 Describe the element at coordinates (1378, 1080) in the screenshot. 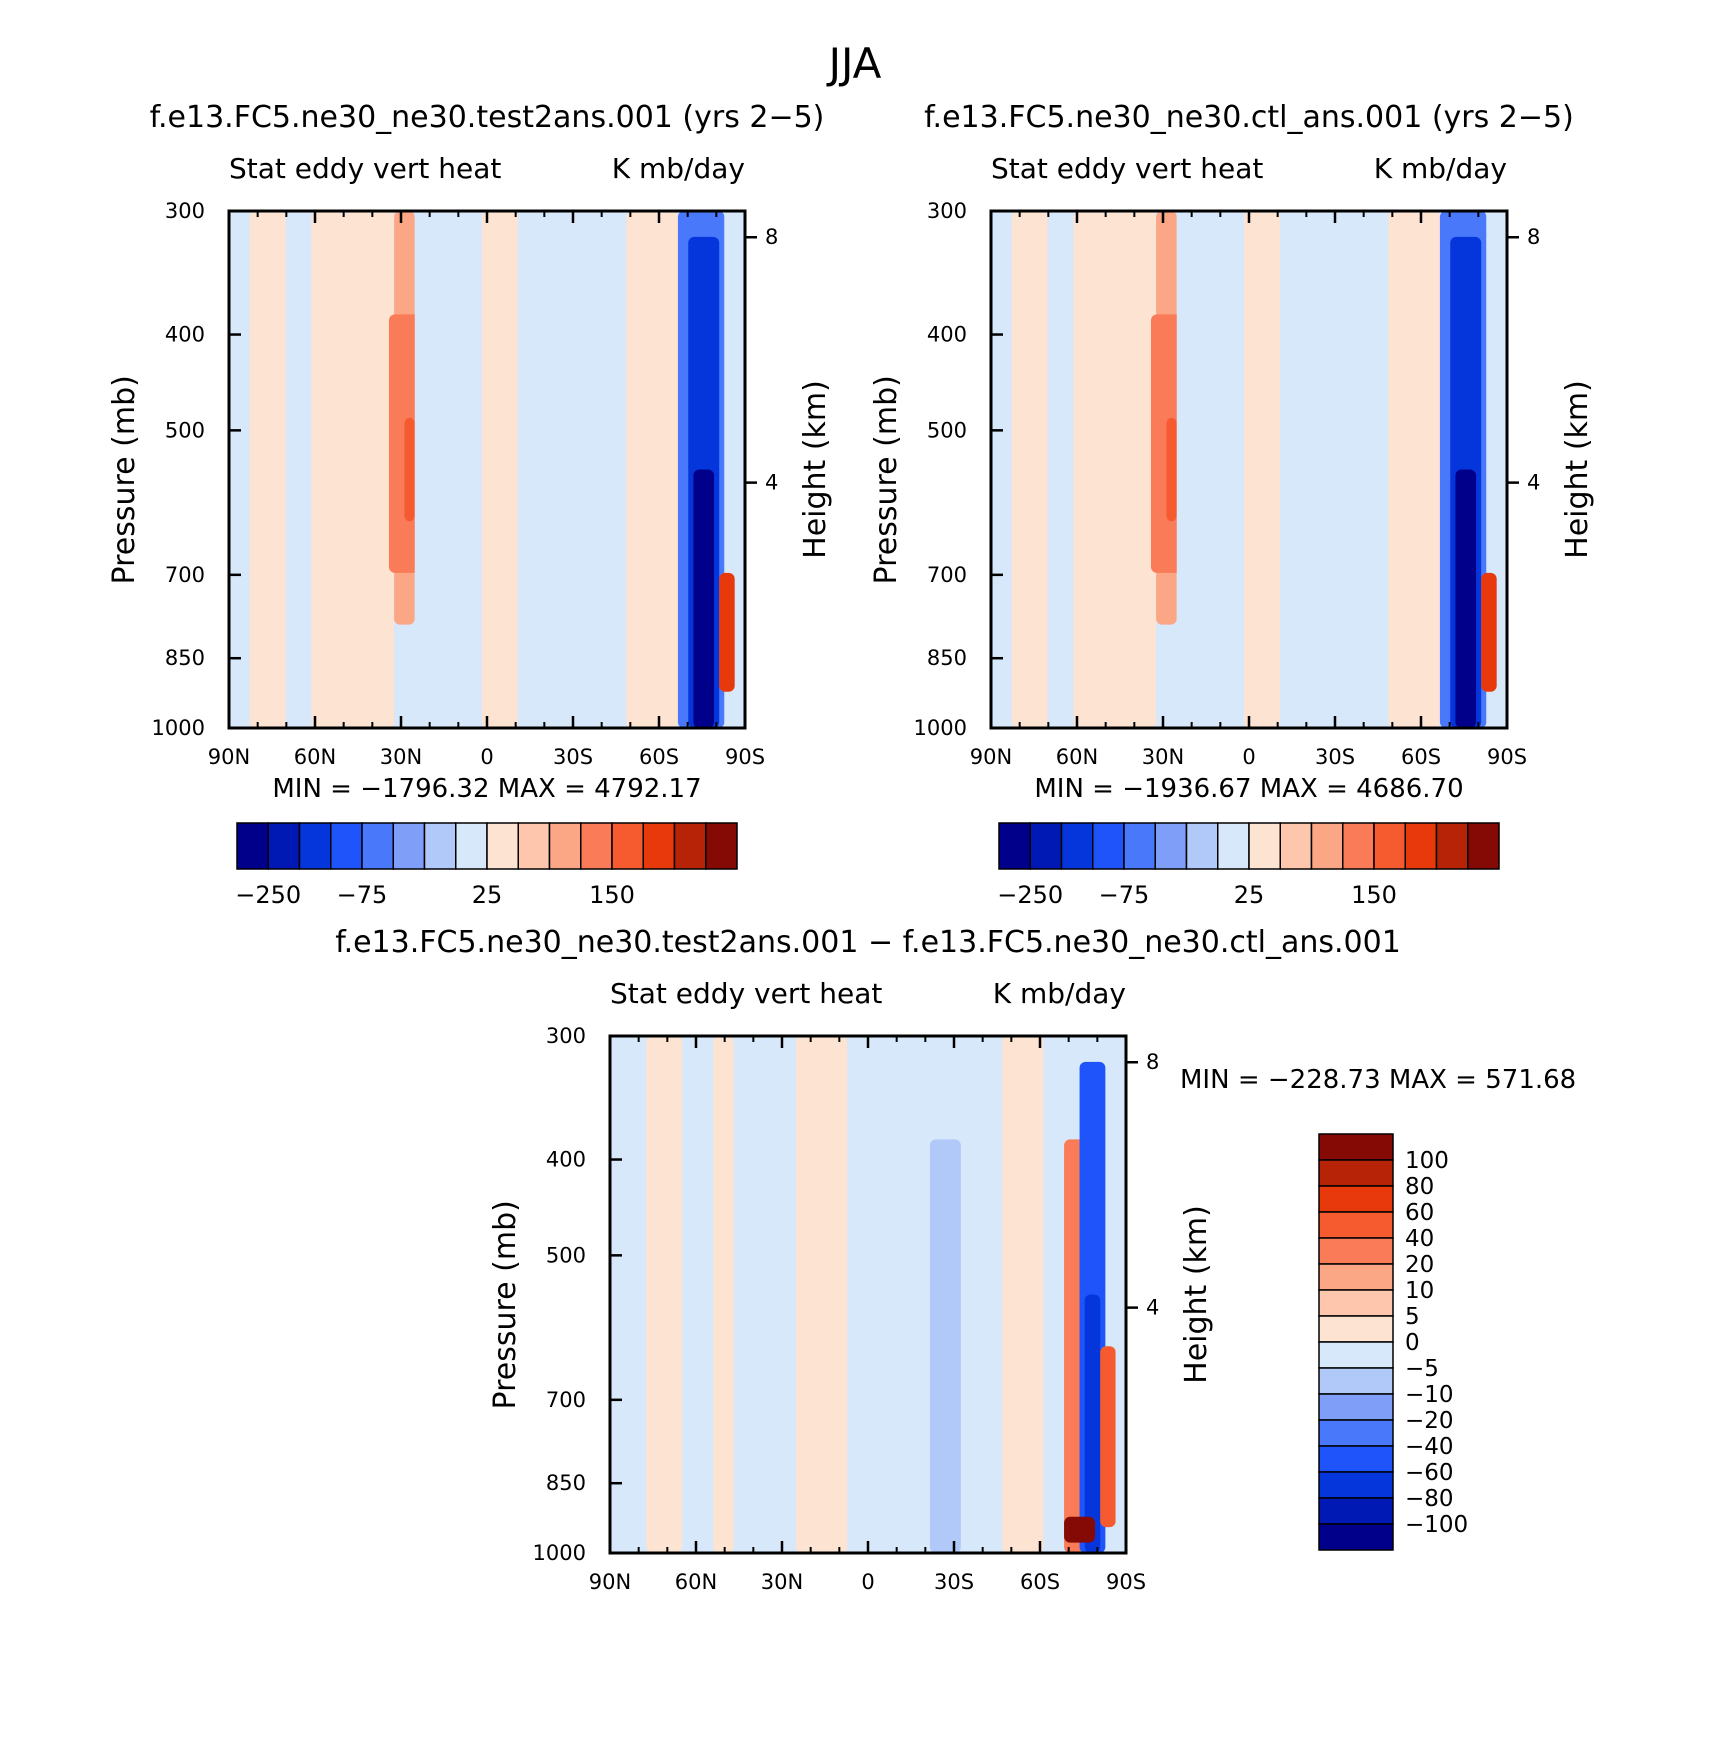

I see `min-max-label: MIN = −228.73 MAX = 571.68` at that location.